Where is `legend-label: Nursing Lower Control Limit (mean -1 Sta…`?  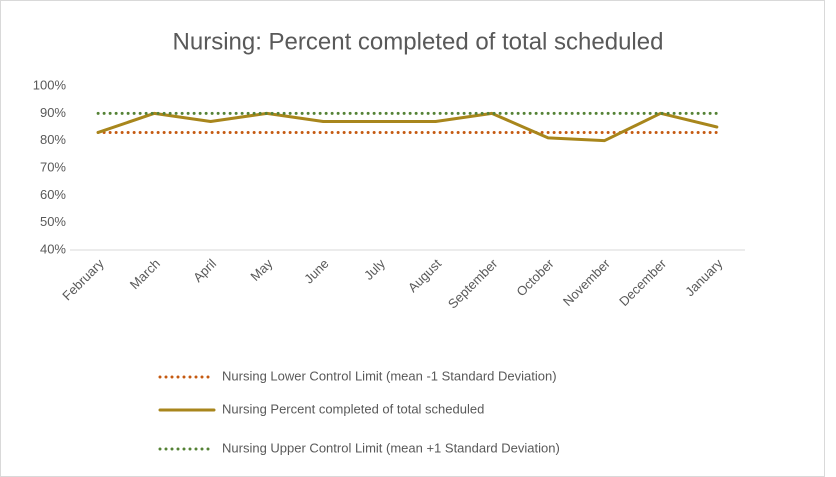
legend-label: Nursing Lower Control Limit (mean -1 Sta… is located at coordinates (389, 375).